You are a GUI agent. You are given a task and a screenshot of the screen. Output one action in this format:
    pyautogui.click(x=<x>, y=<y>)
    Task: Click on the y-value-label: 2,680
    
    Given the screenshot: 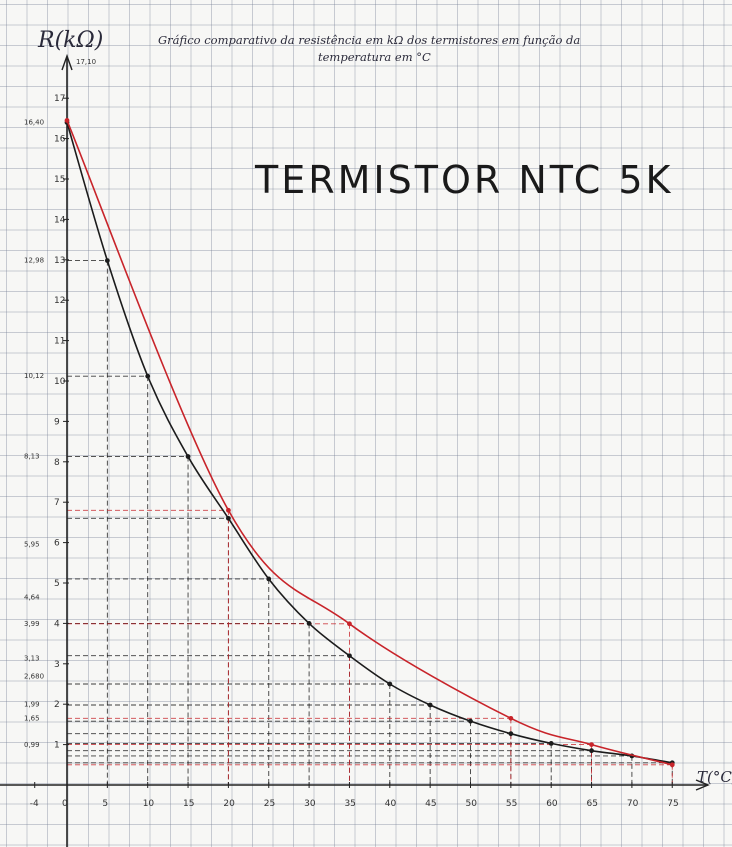 What is the action you would take?
    pyautogui.click(x=34, y=677)
    